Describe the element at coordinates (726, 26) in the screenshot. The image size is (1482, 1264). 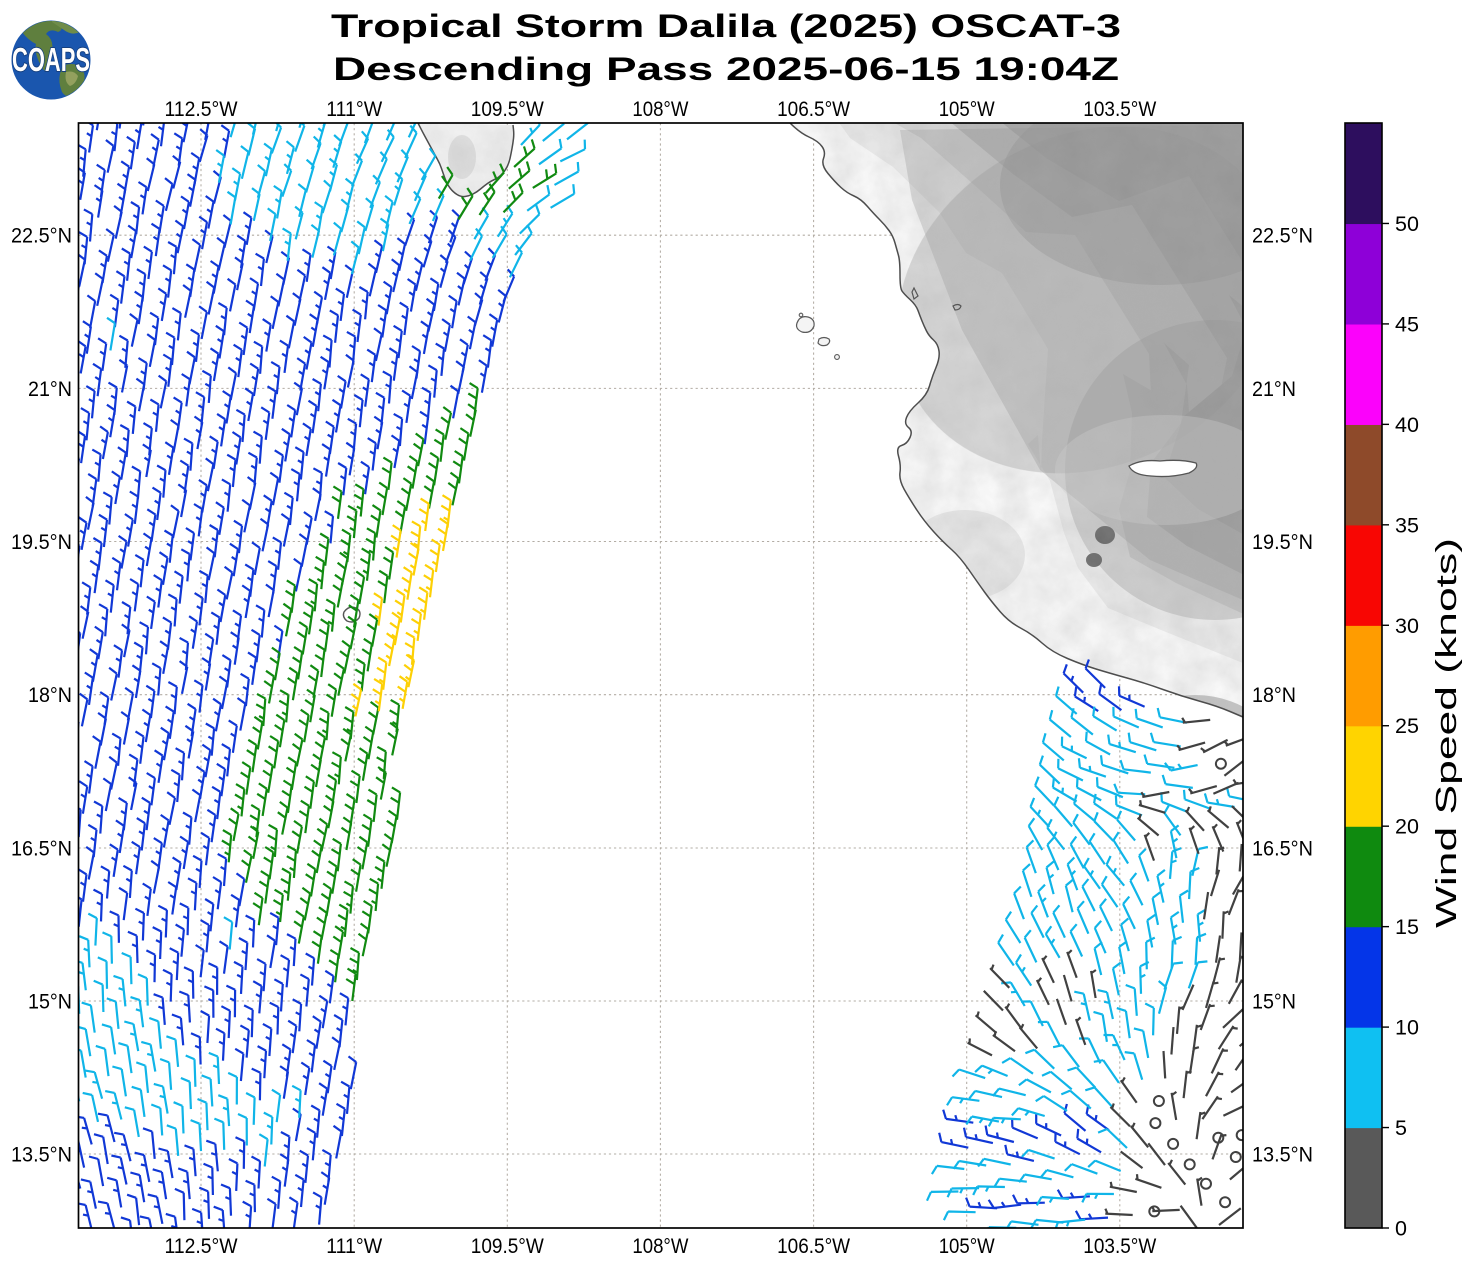
I see `svg-text:Tropical Storm Dalila (2025) O: Tropical Storm Dalila (2025) OSCAT-3` at that location.